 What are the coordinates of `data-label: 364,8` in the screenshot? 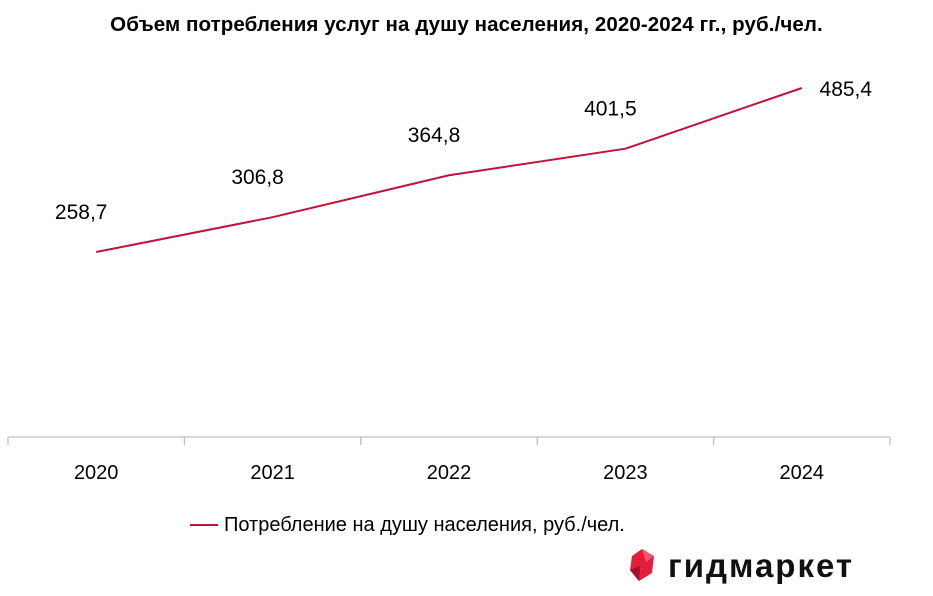 It's located at (434, 135).